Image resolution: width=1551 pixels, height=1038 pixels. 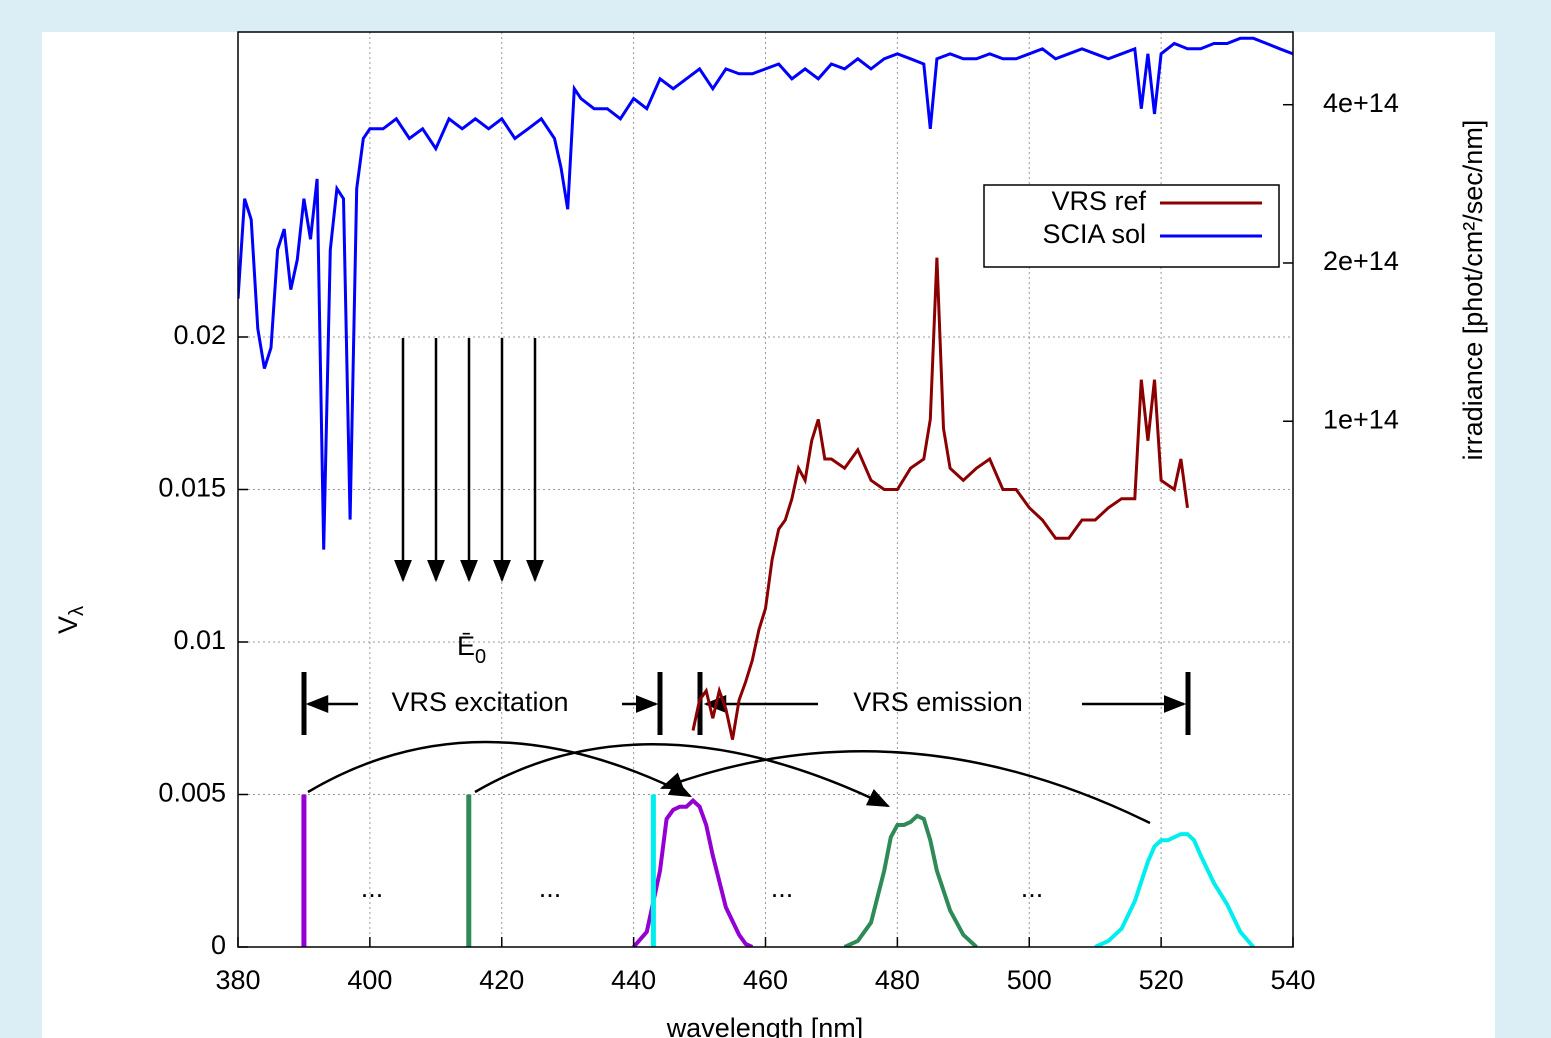 I want to click on annotation: VRS excitation, so click(x=479, y=702).